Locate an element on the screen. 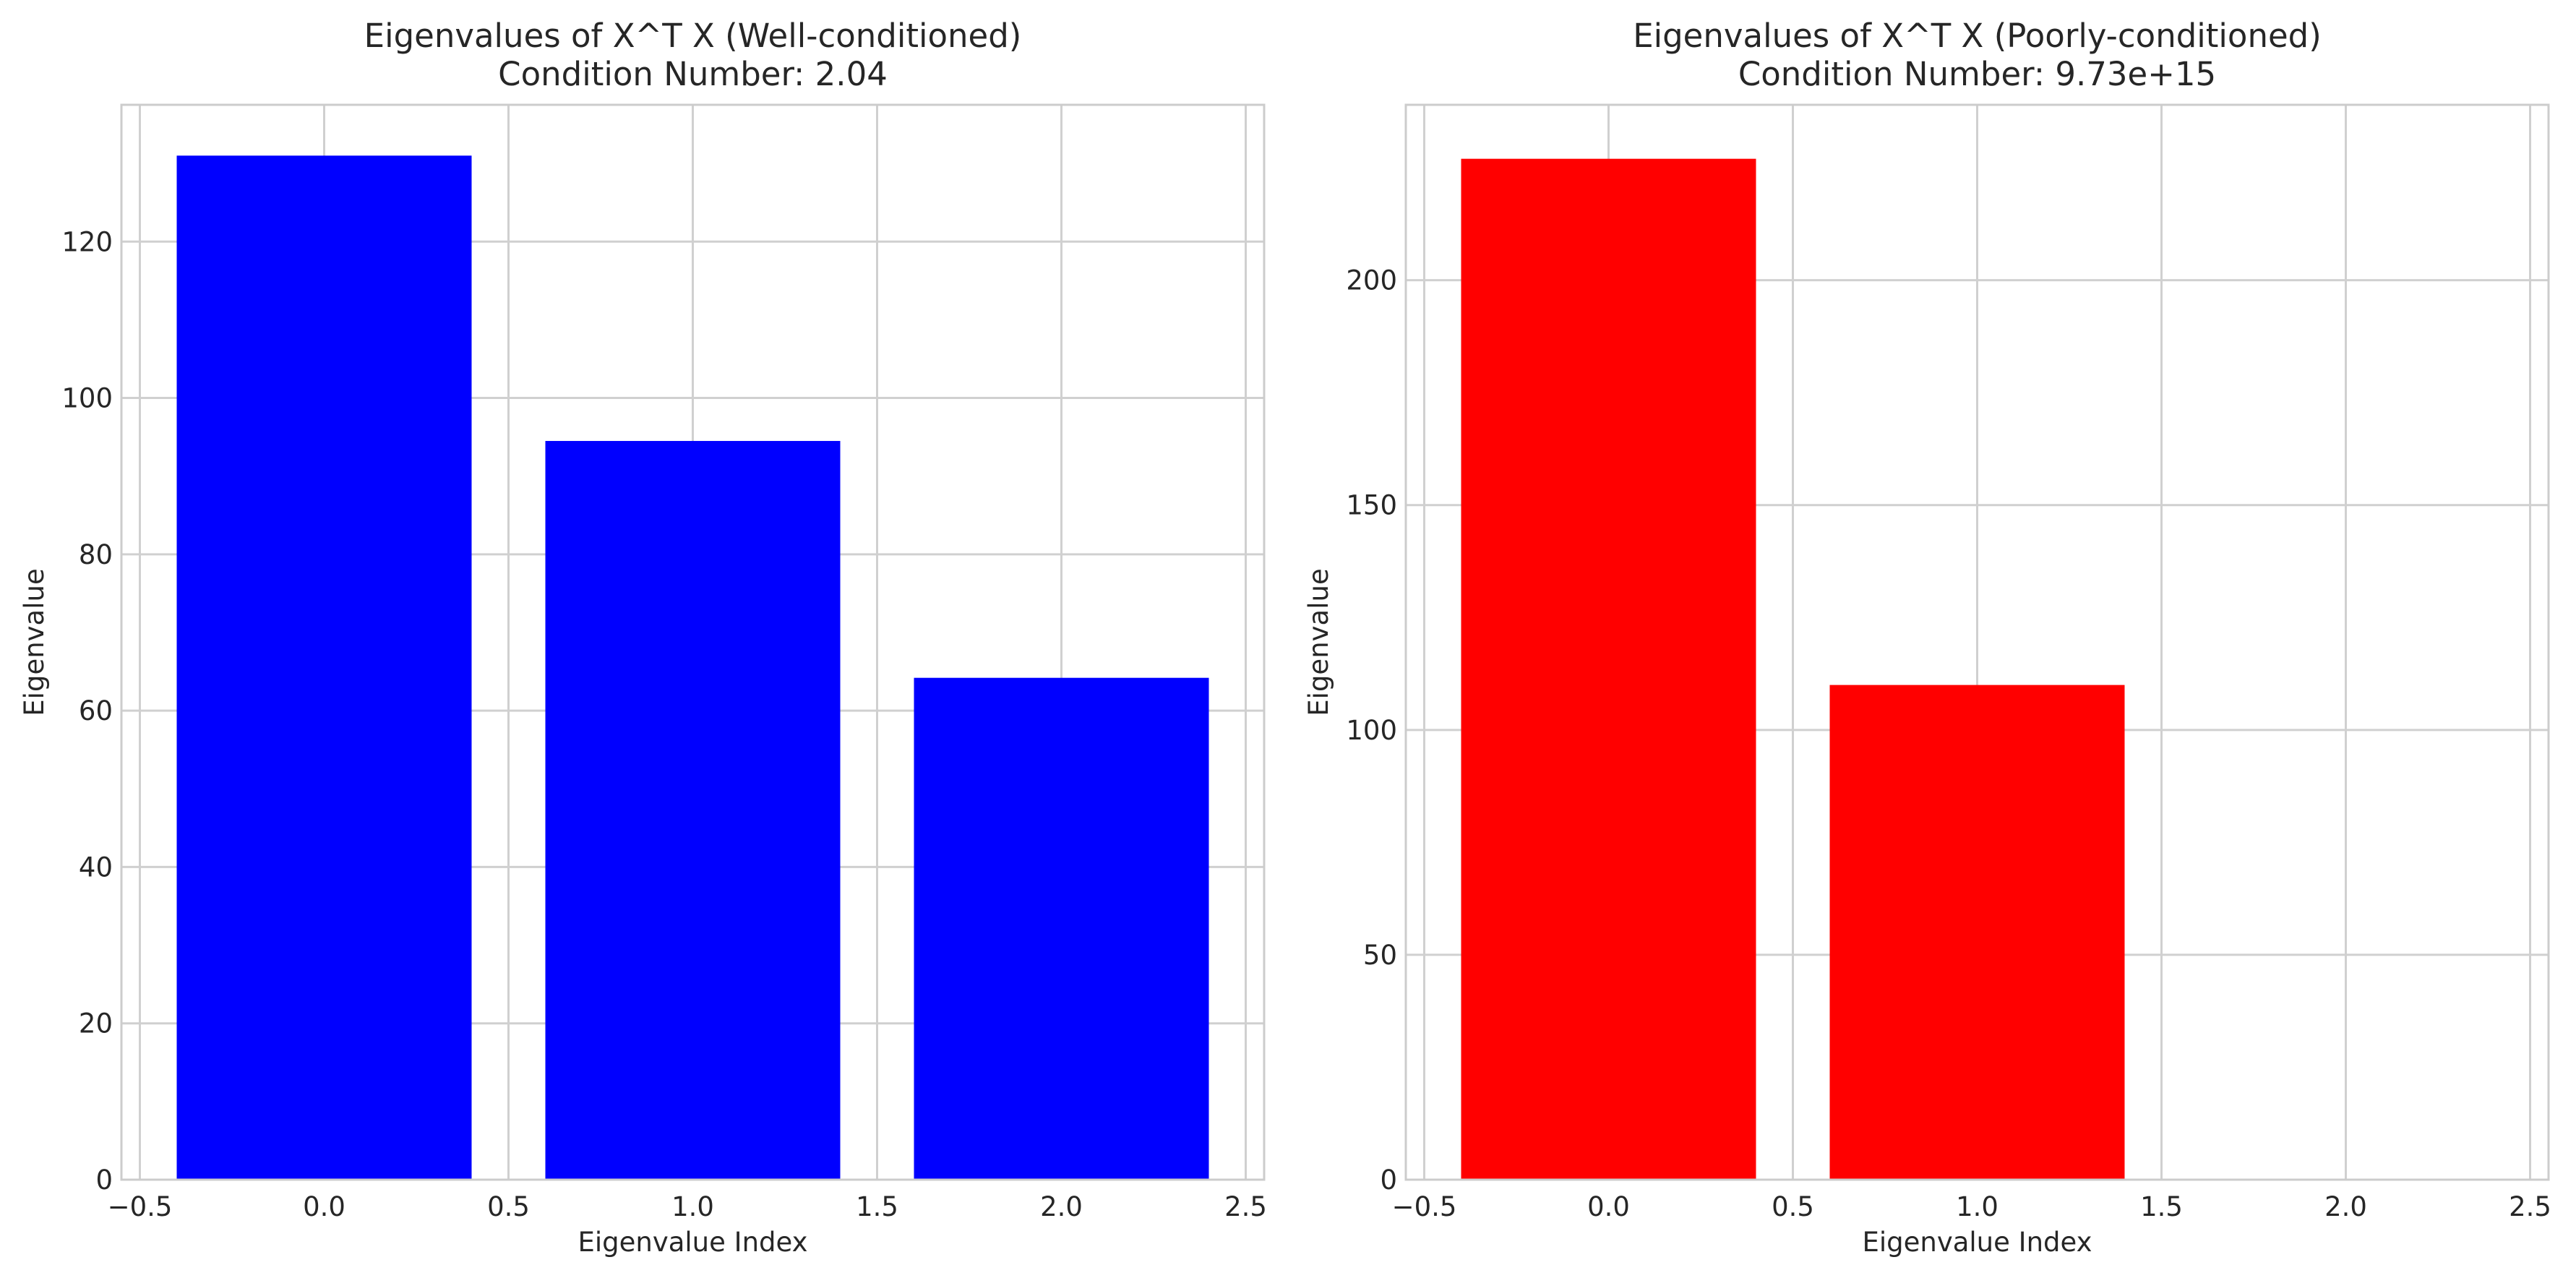 This screenshot has width=2576, height=1278. chart-subtitle: Condition Number: 2.04 is located at coordinates (693, 74).